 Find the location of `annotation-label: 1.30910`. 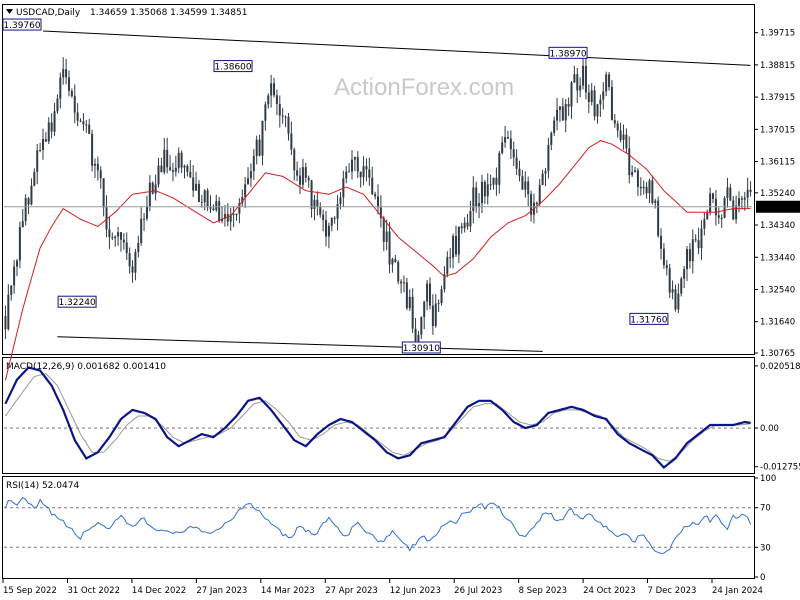

annotation-label: 1.30910 is located at coordinates (421, 349).